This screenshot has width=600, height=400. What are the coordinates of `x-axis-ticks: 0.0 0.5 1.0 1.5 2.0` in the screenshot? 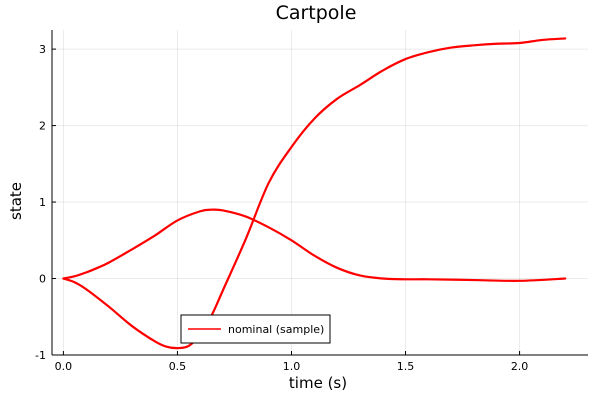 It's located at (292, 362).